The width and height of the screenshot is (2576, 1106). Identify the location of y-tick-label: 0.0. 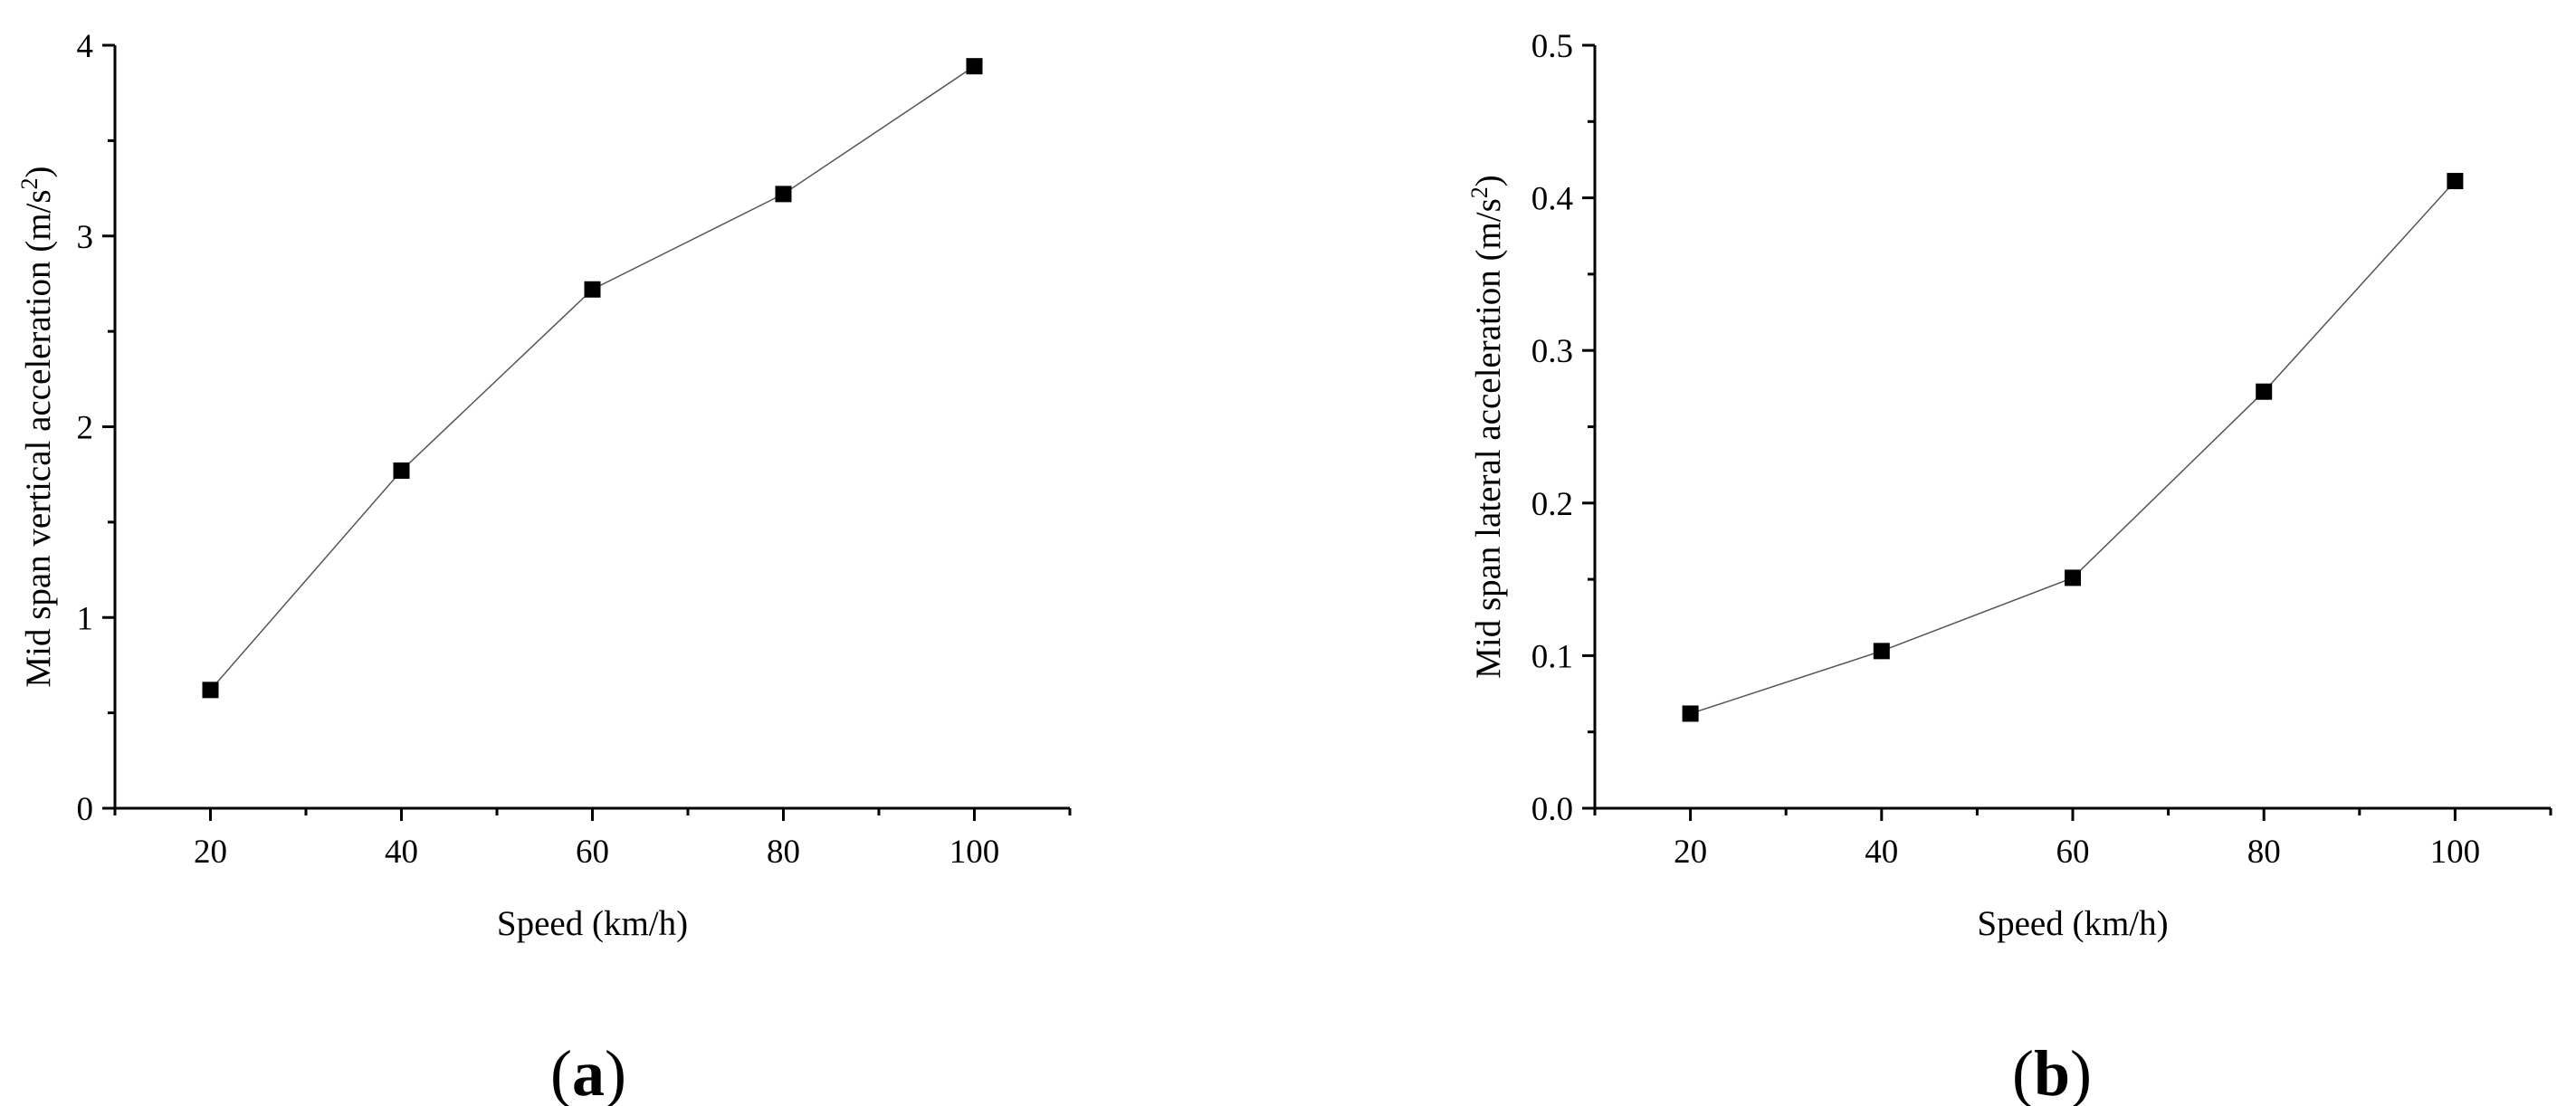
(1552, 809).